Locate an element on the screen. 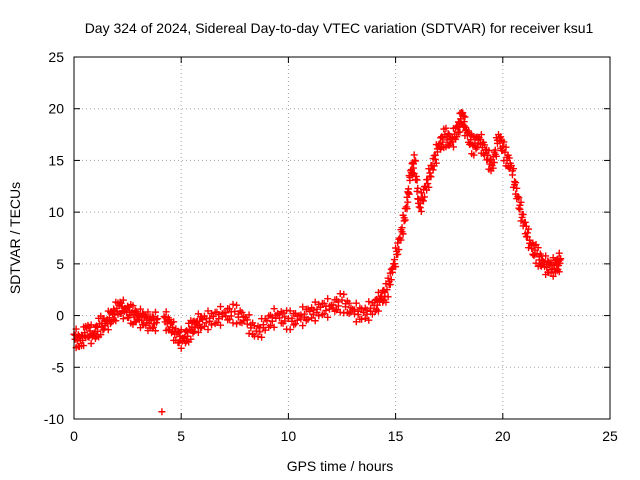 Image resolution: width=640 pixels, height=480 pixels. x-tick-label: 20 is located at coordinates (503, 436).